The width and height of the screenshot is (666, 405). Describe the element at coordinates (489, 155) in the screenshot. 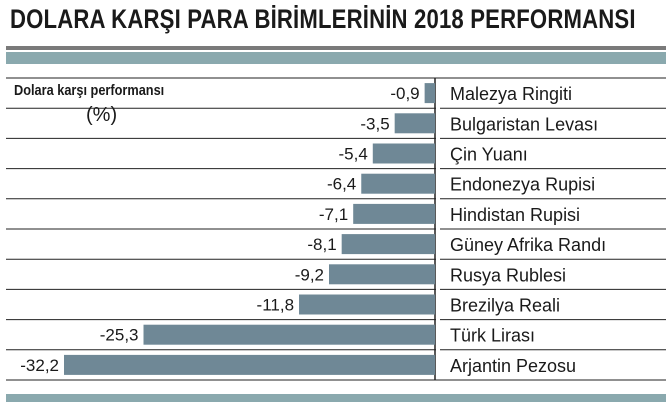

I see `category-label: Çin Yuanı` at that location.